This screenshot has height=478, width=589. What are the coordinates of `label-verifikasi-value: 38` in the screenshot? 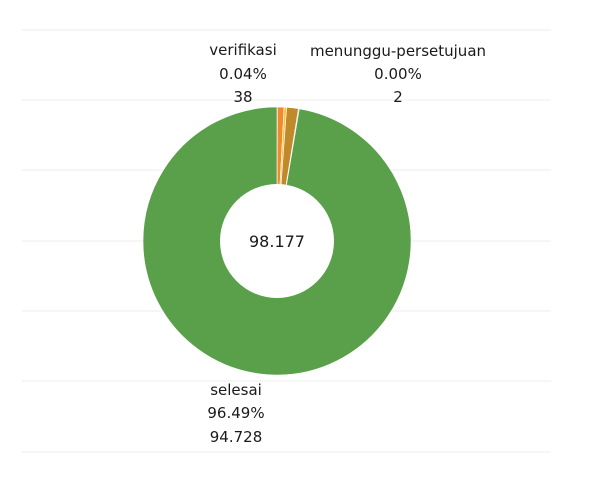 It's located at (242, 97).